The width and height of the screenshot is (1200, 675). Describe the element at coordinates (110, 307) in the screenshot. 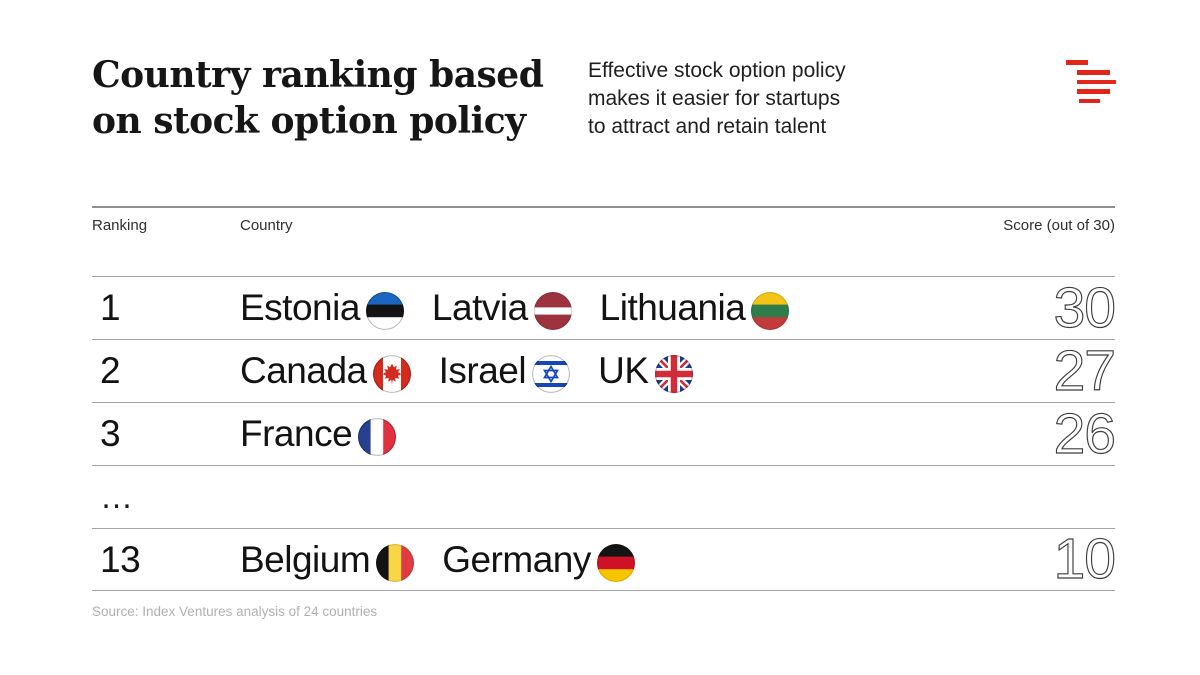

I see `ranking-value: 1` at that location.